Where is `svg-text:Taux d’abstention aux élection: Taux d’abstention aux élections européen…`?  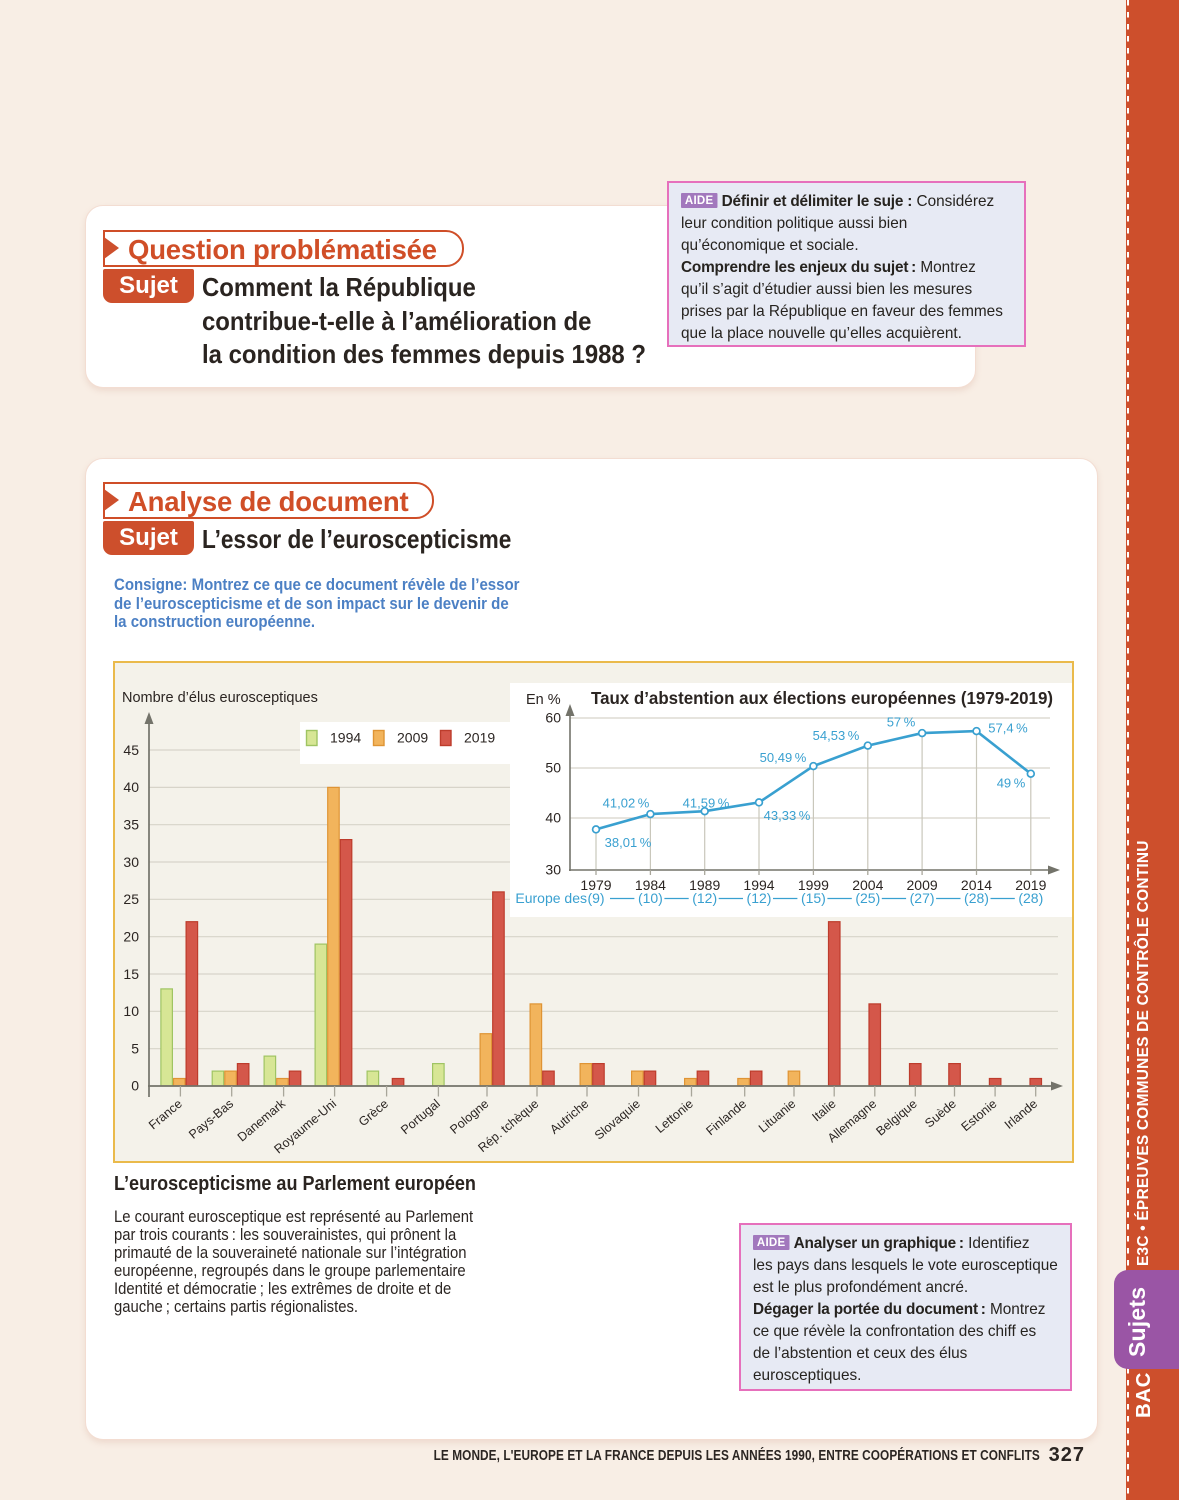 svg-text:Taux d’abstention aux élection: Taux d’abstention aux élections européen… is located at coordinates (822, 698).